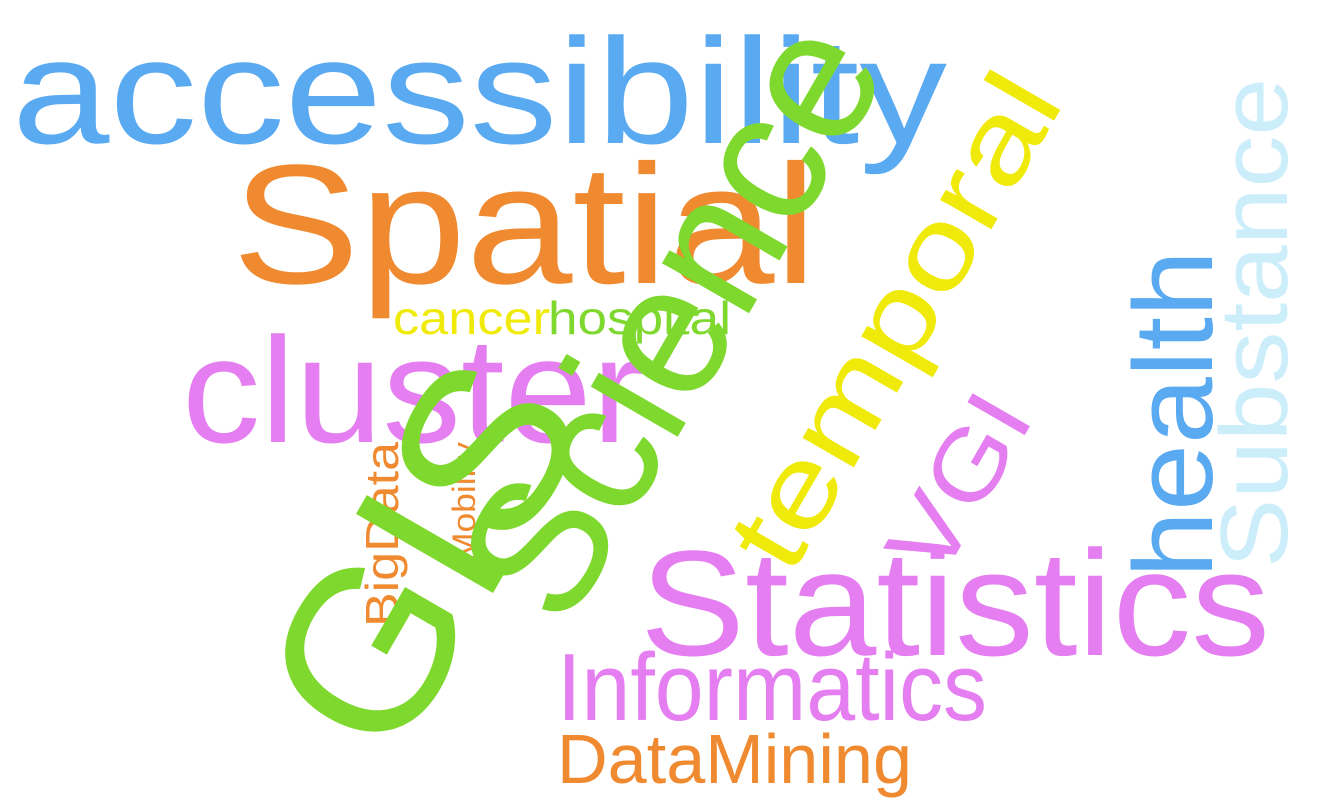  Describe the element at coordinates (955, 603) in the screenshot. I see `word-statistics: Statistics` at that location.